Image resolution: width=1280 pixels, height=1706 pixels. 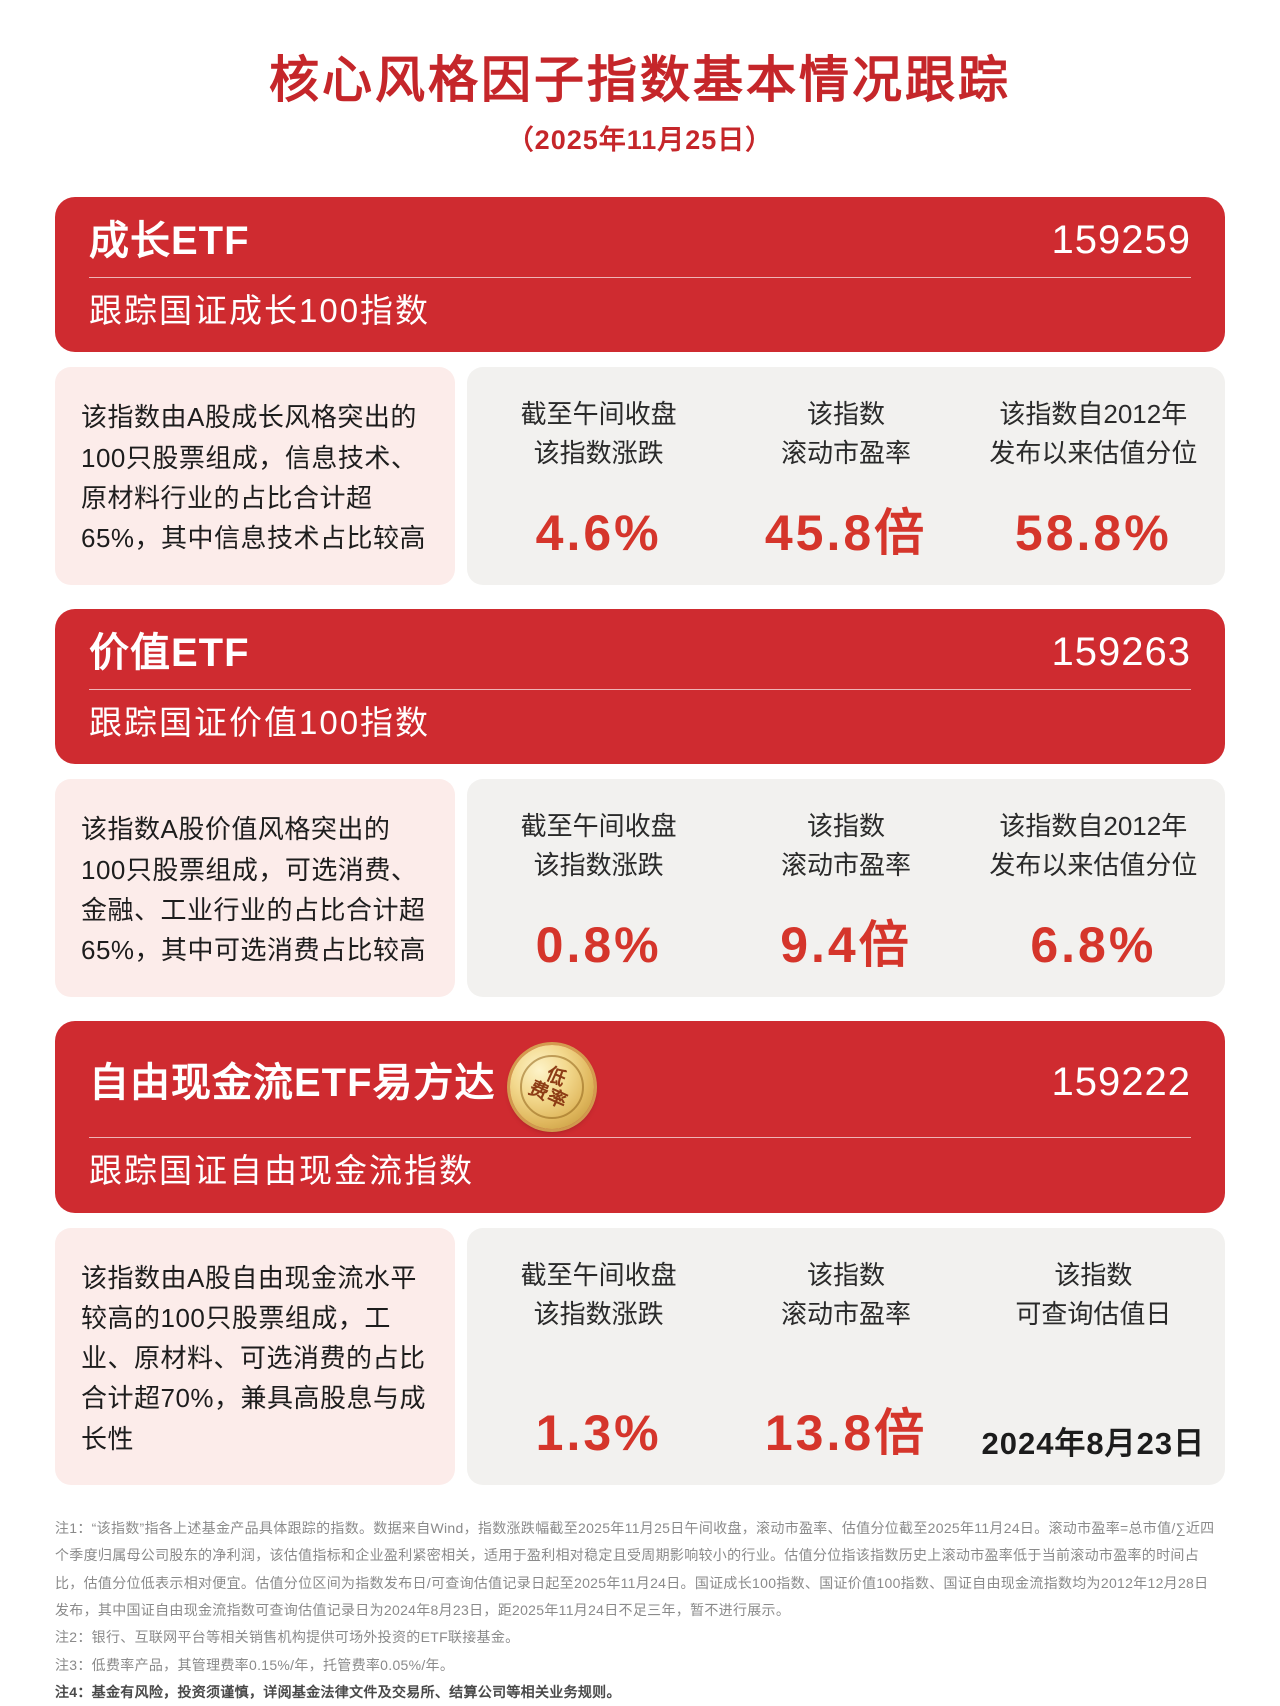 I want to click on footnote-4: 注4：基金有风险，投资须谨慎，详阅基金法律文件及交易所、结算公司等相关业务规则。, so click(x=338, y=1691).